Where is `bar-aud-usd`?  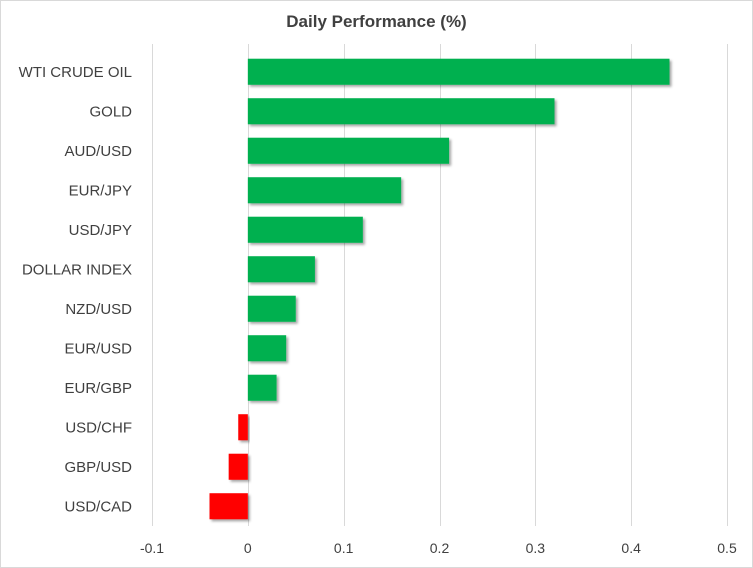 bar-aud-usd is located at coordinates (348, 150).